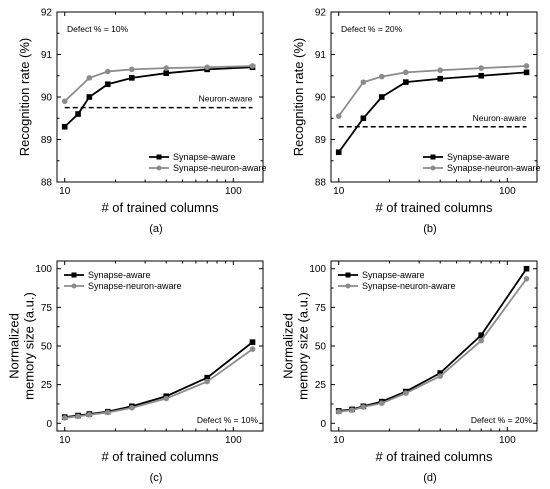 This screenshot has height=489, width=550. I want to click on y-axis-label: Normalizedmemory size (a.u.), so click(21, 346).